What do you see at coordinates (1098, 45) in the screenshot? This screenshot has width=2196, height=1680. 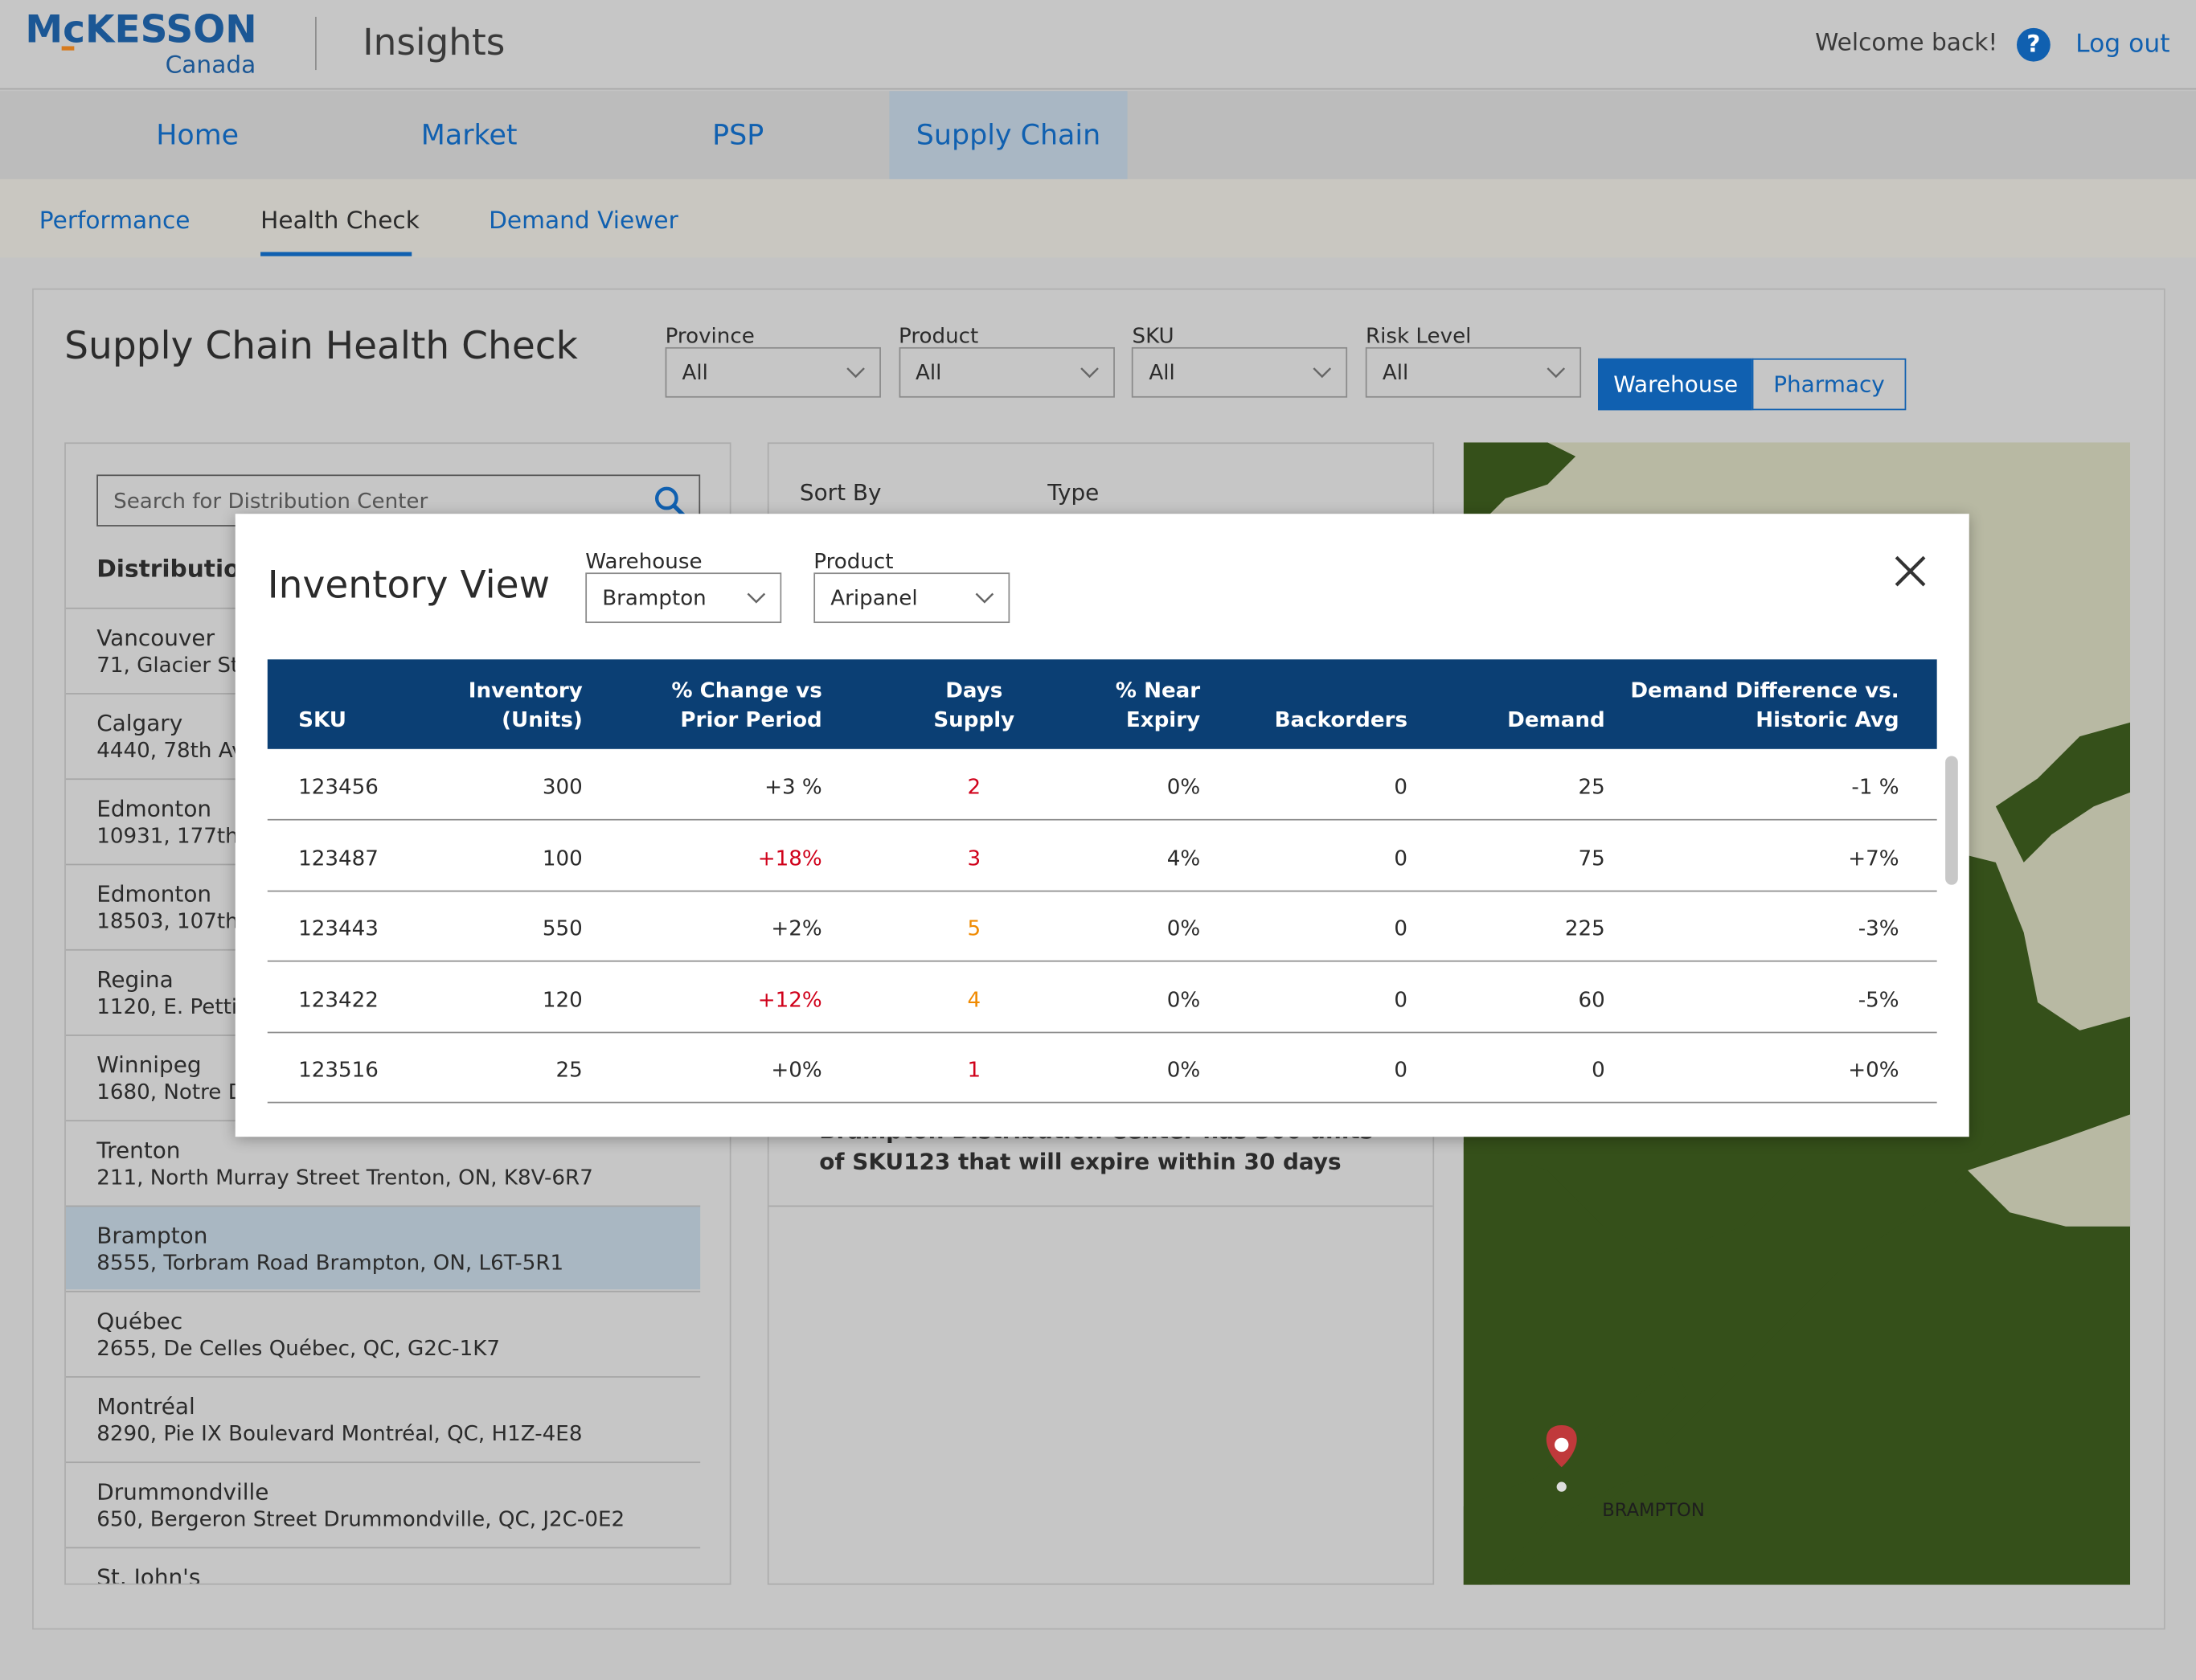 I see `header` at bounding box center [1098, 45].